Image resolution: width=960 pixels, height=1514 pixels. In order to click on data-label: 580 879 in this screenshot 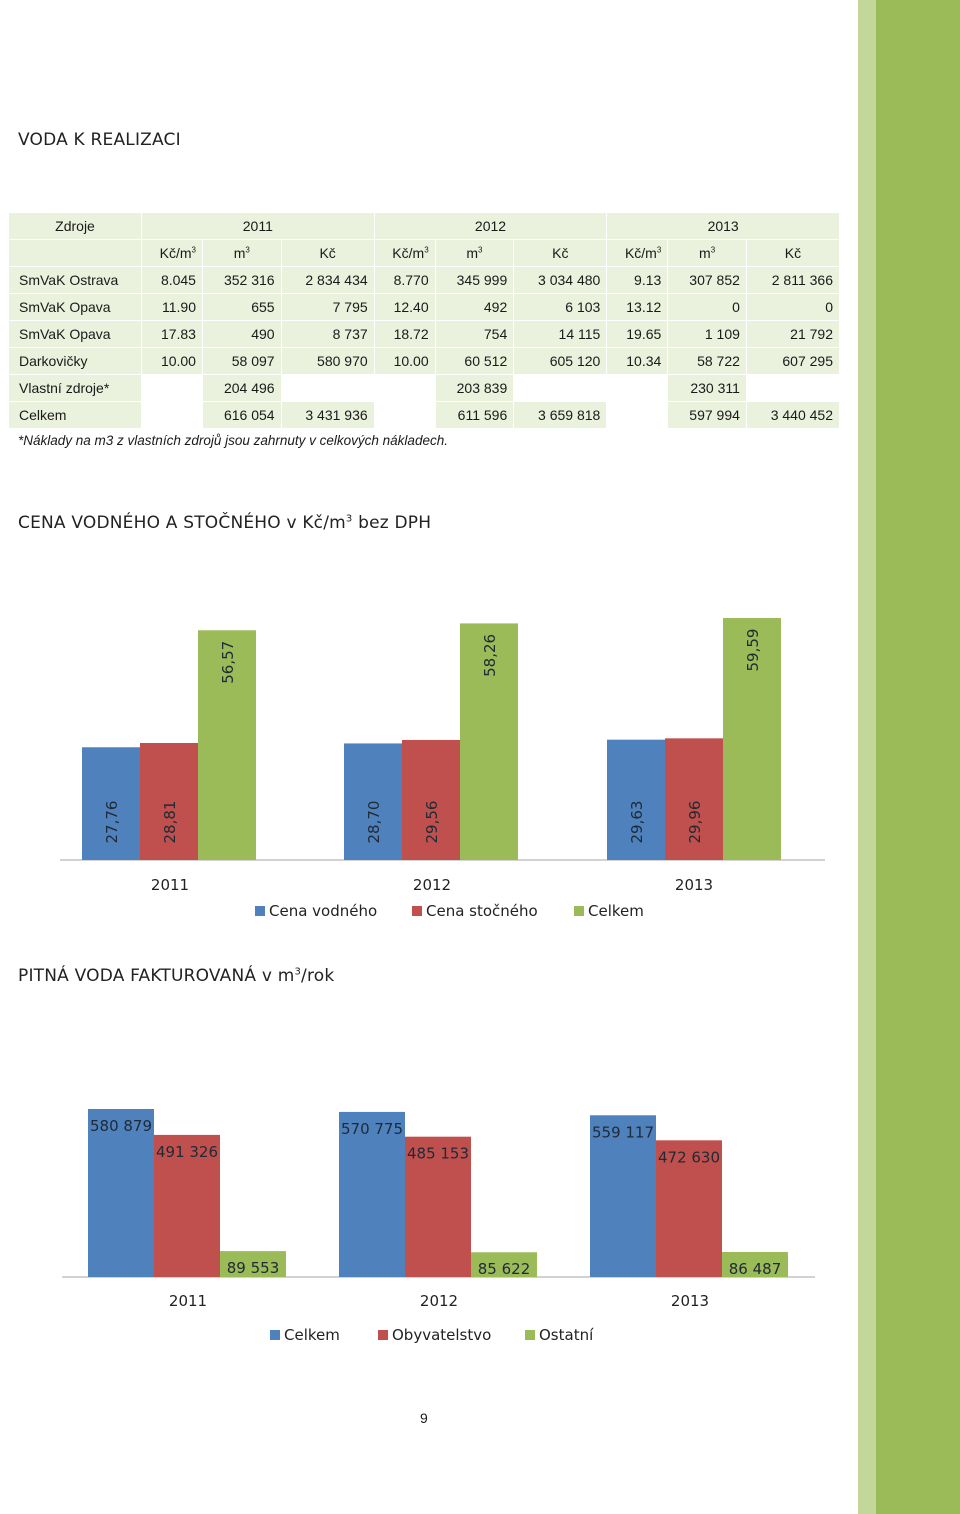, I will do `click(121, 1126)`.